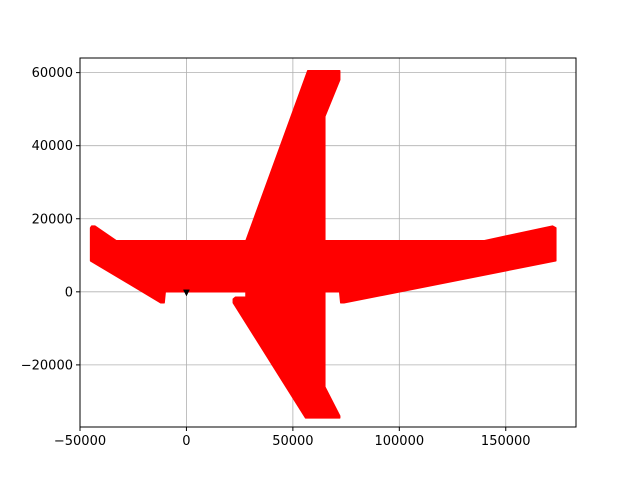 This screenshot has height=480, width=640. Describe the element at coordinates (186, 441) in the screenshot. I see `x-tick-label-1: 0` at that location.